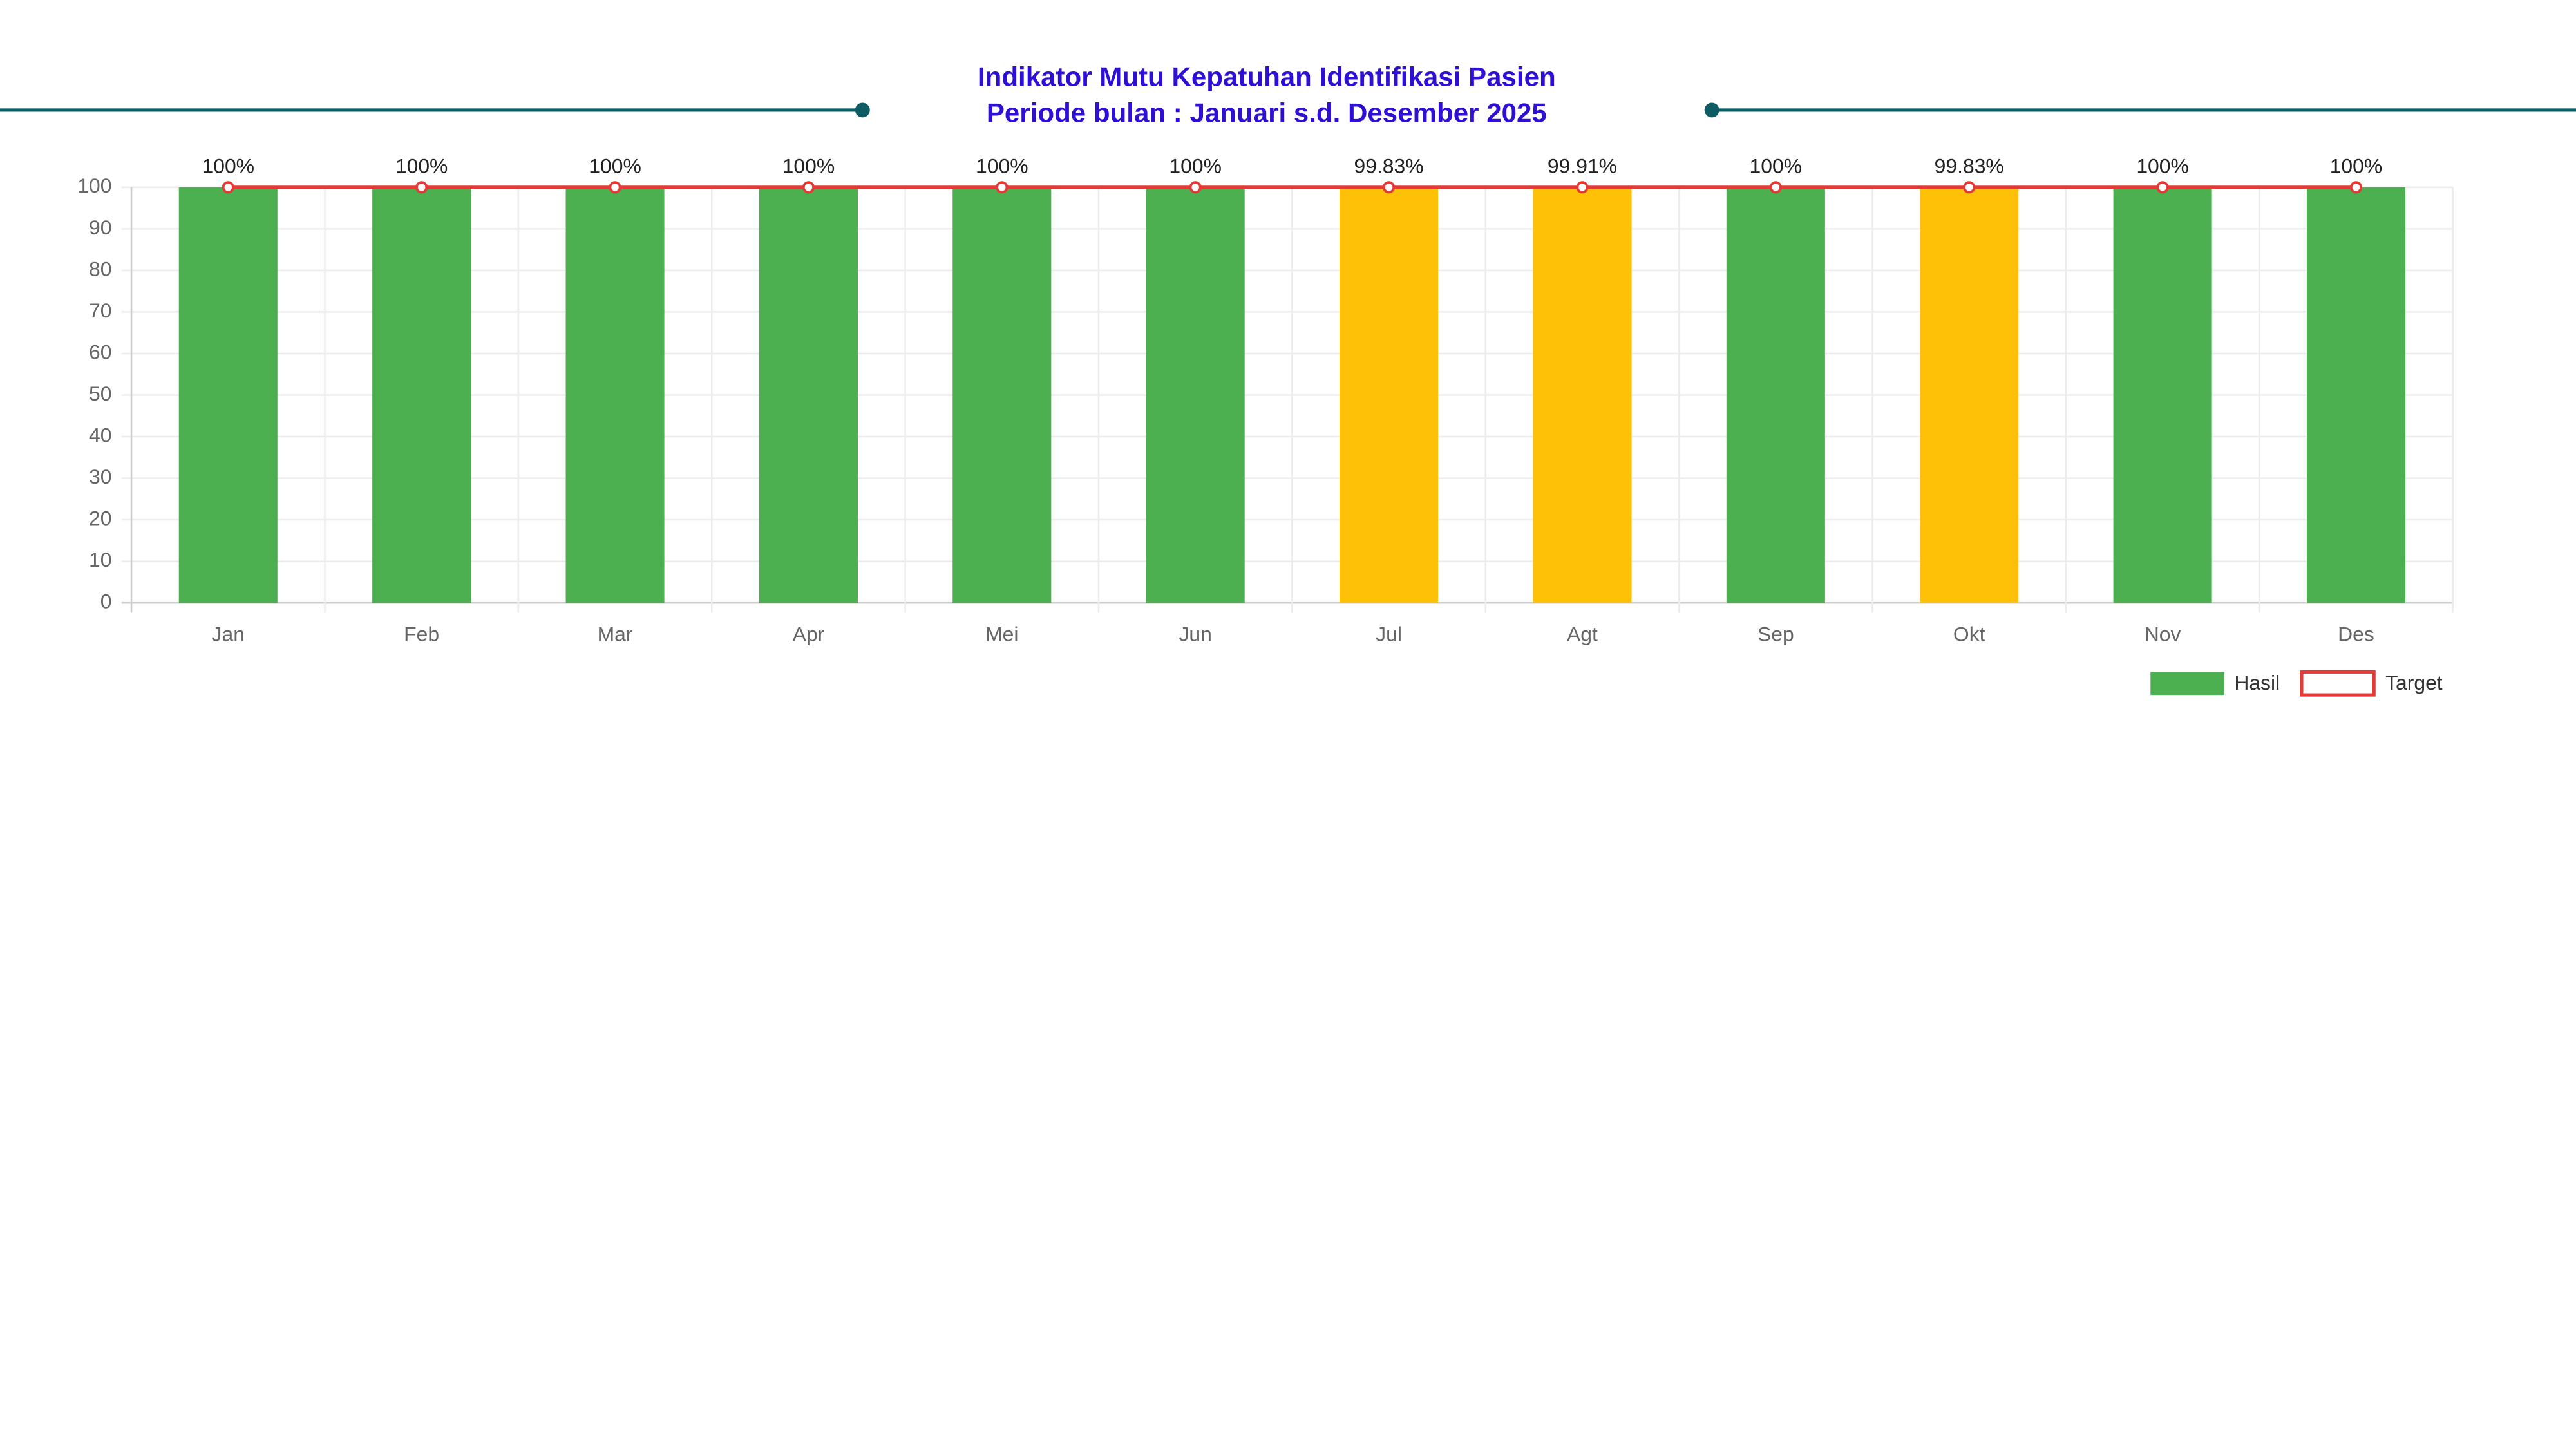 The image size is (2576, 1449). Describe the element at coordinates (229, 635) in the screenshot. I see `x-tick-label: Jan` at that location.